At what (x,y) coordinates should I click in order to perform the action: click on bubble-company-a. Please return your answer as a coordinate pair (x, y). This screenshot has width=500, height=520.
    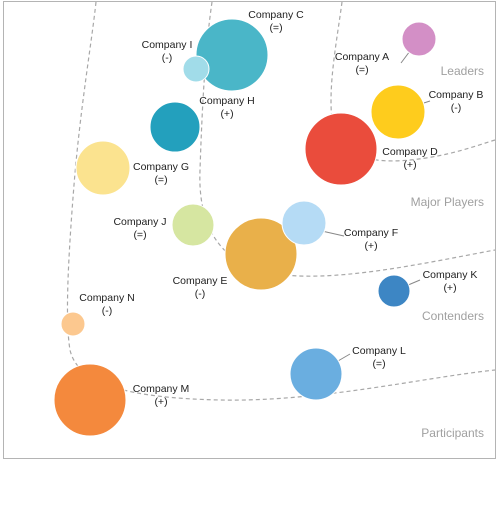
    Looking at the image, I should click on (419, 39).